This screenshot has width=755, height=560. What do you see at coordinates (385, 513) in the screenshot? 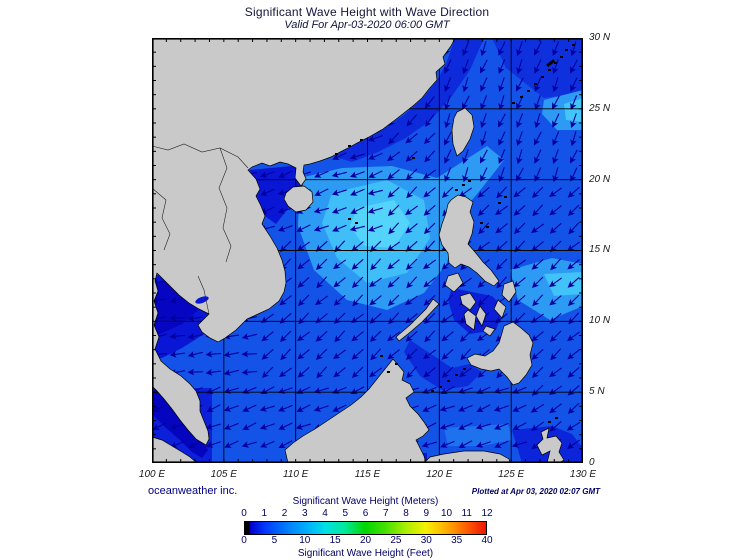
I see `meters-tick: 7` at bounding box center [385, 513].